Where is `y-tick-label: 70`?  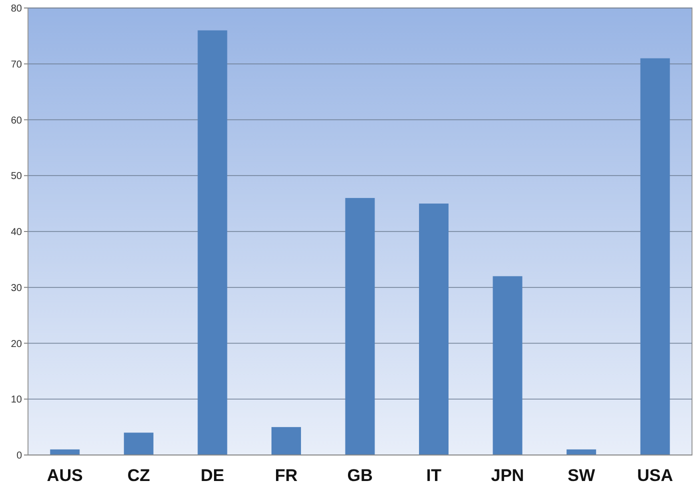 y-tick-label: 70 is located at coordinates (16, 64).